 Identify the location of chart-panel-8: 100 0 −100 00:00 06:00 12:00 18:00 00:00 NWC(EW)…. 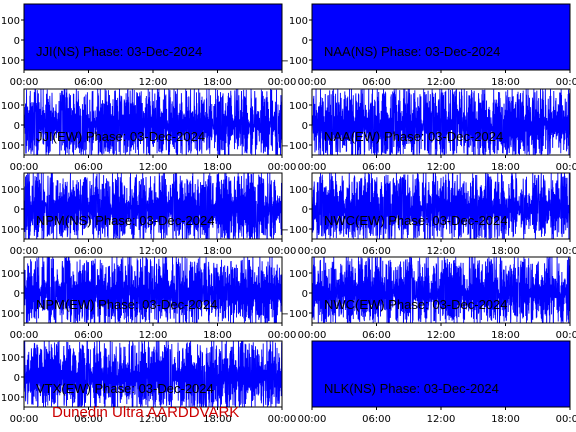
(428, 298).